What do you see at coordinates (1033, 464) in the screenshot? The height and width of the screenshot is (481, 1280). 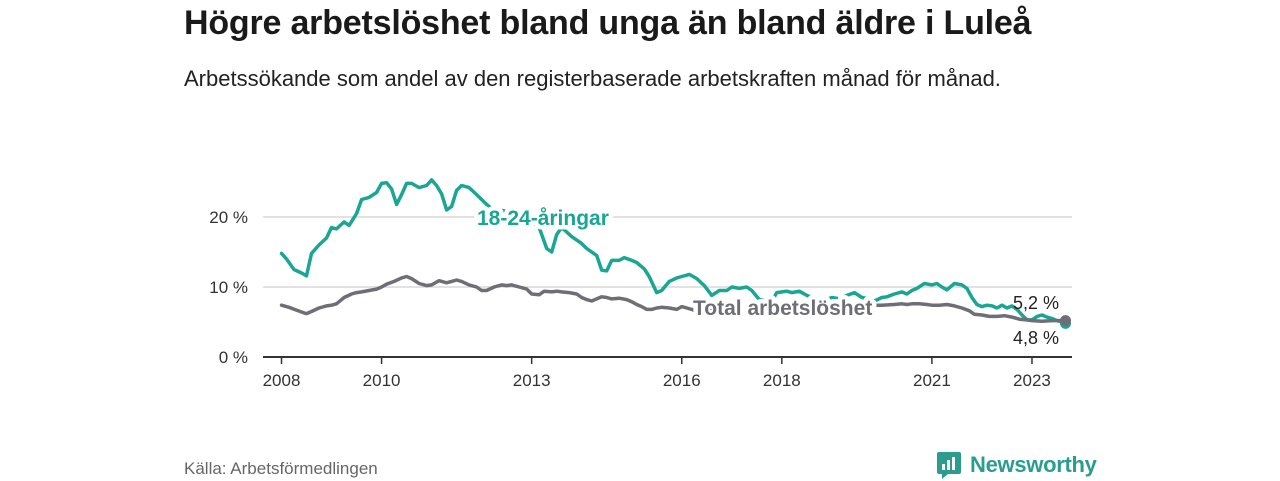 I see `brand-name: Newsworthy` at bounding box center [1033, 464].